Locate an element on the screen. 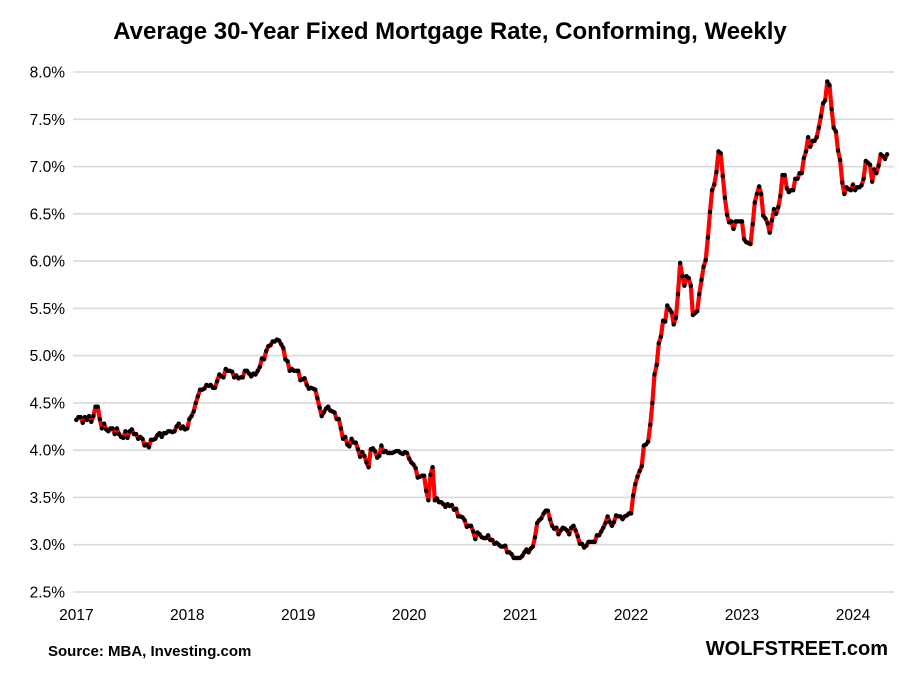 The height and width of the screenshot is (675, 900). y-tick-label: 3.5% is located at coordinates (48, 498).